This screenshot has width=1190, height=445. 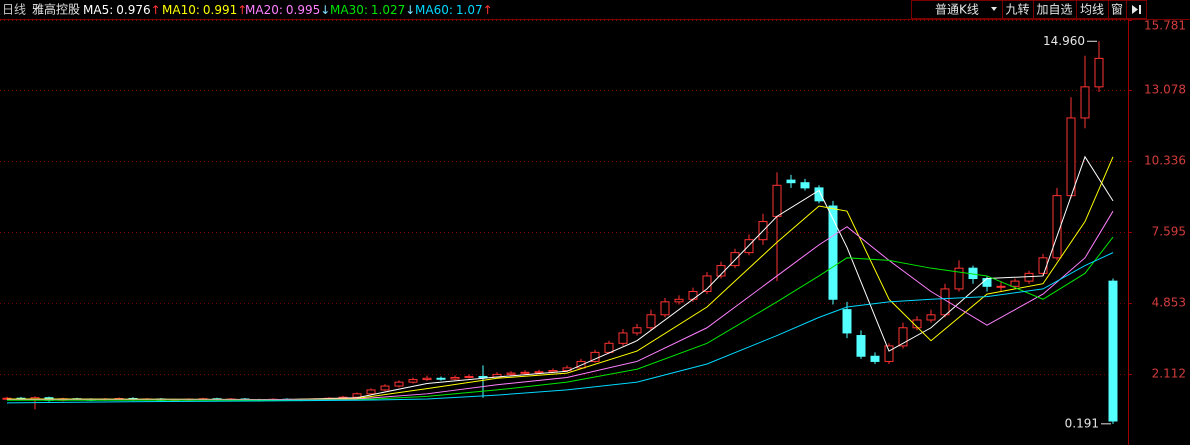 What do you see at coordinates (454, 10) in the screenshot?
I see `legend-entry: MA60: 1.07↑` at bounding box center [454, 10].